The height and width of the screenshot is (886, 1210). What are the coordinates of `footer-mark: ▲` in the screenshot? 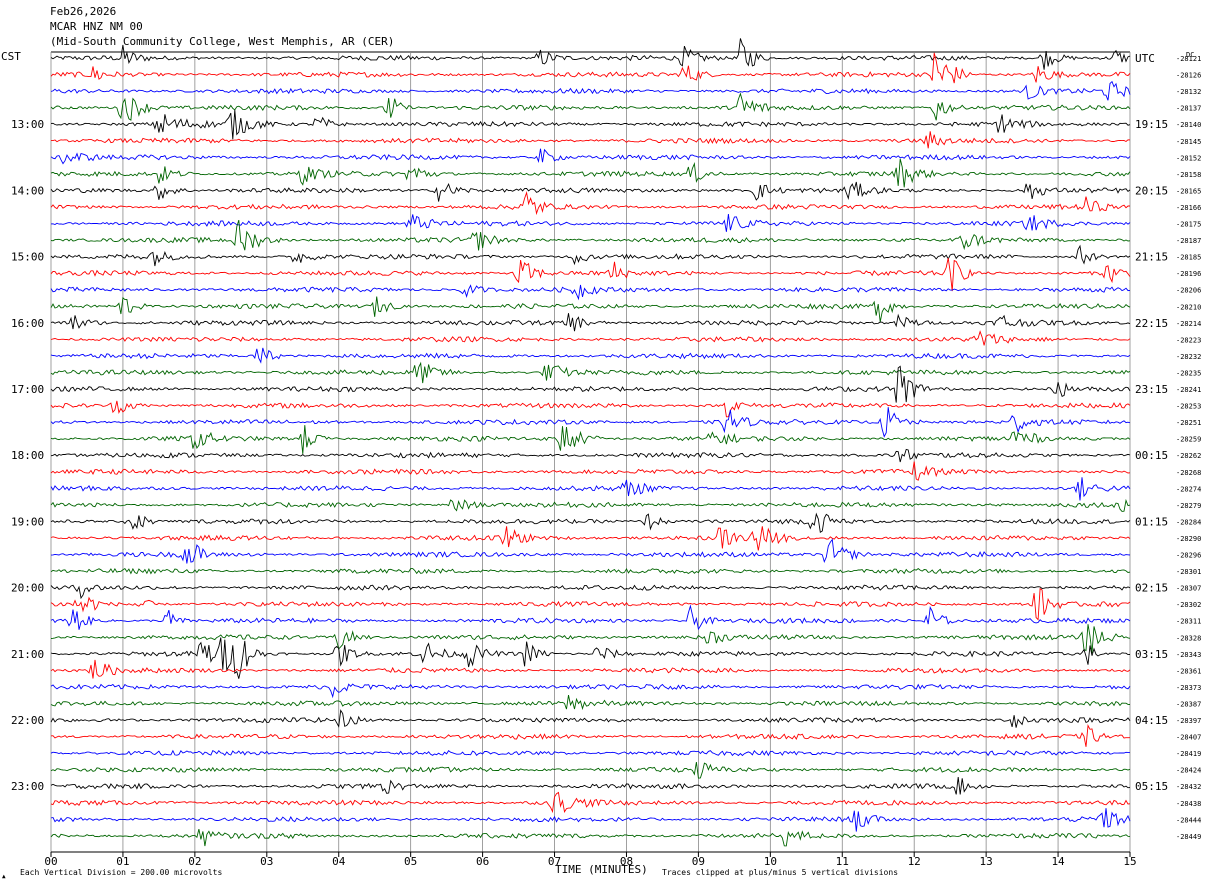 It's located at (4, 876).